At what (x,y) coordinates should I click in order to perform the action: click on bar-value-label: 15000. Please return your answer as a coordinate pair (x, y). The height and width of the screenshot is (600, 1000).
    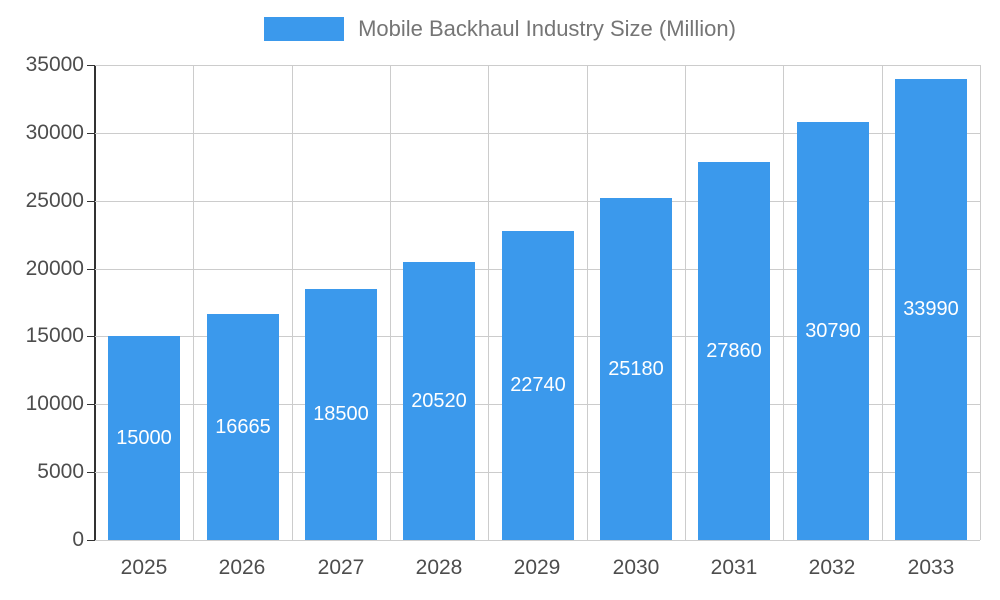
    Looking at the image, I should click on (144, 437).